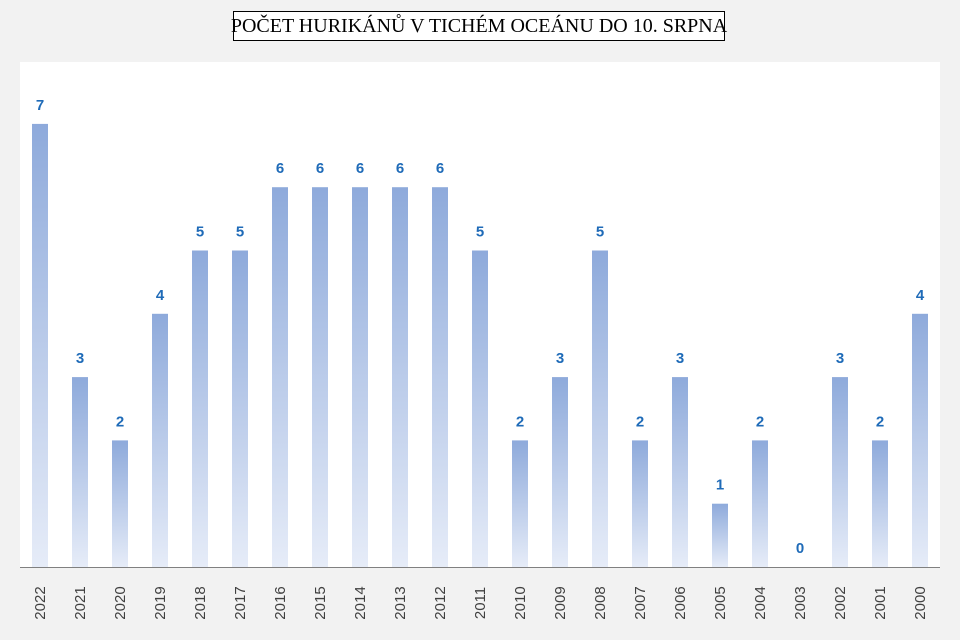 Image resolution: width=960 pixels, height=640 pixels. I want to click on data-label-2017: 5, so click(240, 232).